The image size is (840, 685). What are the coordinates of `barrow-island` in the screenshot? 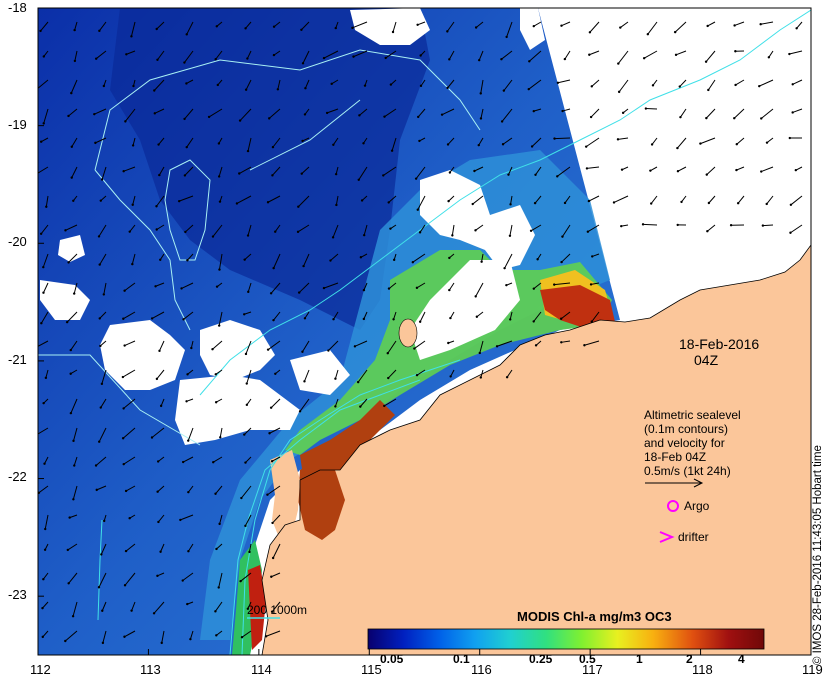 It's located at (408, 333).